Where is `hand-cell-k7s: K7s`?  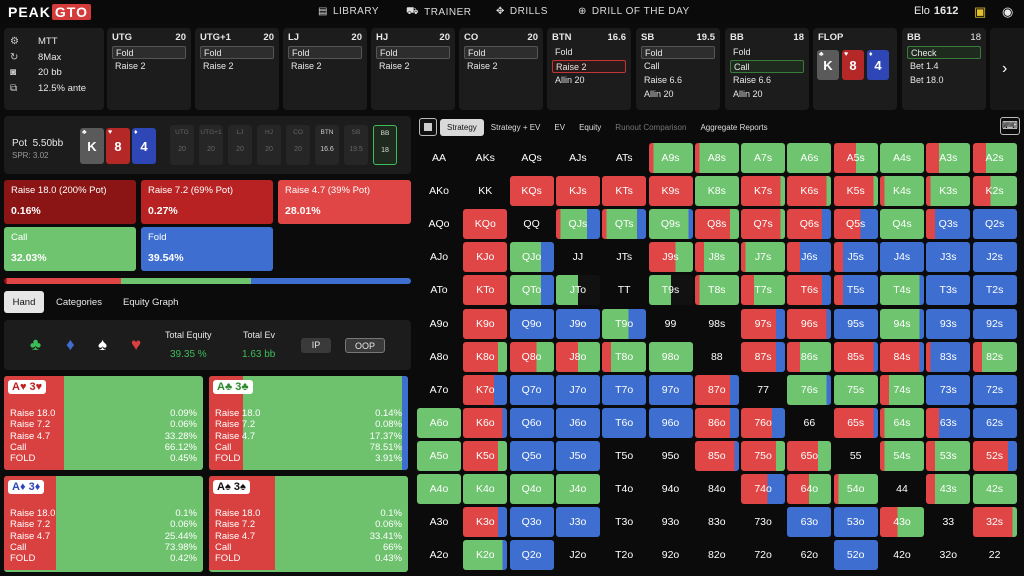
hand-cell-k7s: K7s is located at coordinates (763, 191).